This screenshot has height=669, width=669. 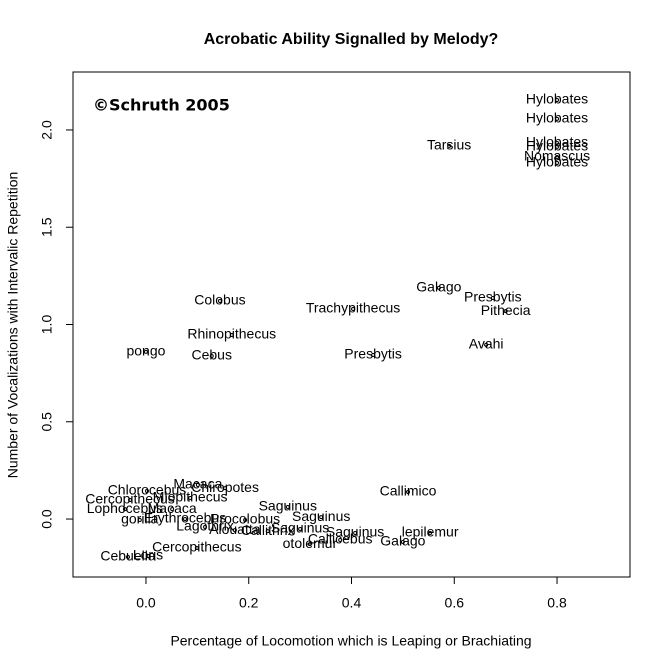 What do you see at coordinates (47, 325) in the screenshot?
I see `y-tick-label: 1.0` at bounding box center [47, 325].